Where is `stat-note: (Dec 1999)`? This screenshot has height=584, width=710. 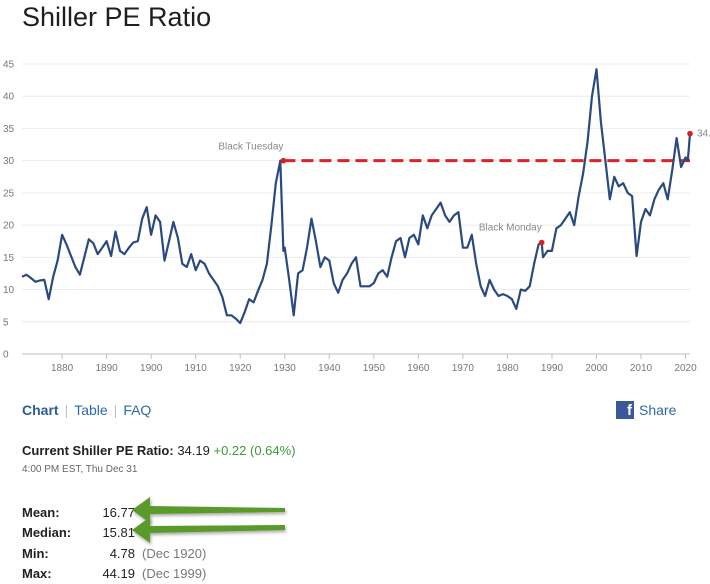 stat-note: (Dec 1999) is located at coordinates (174, 573).